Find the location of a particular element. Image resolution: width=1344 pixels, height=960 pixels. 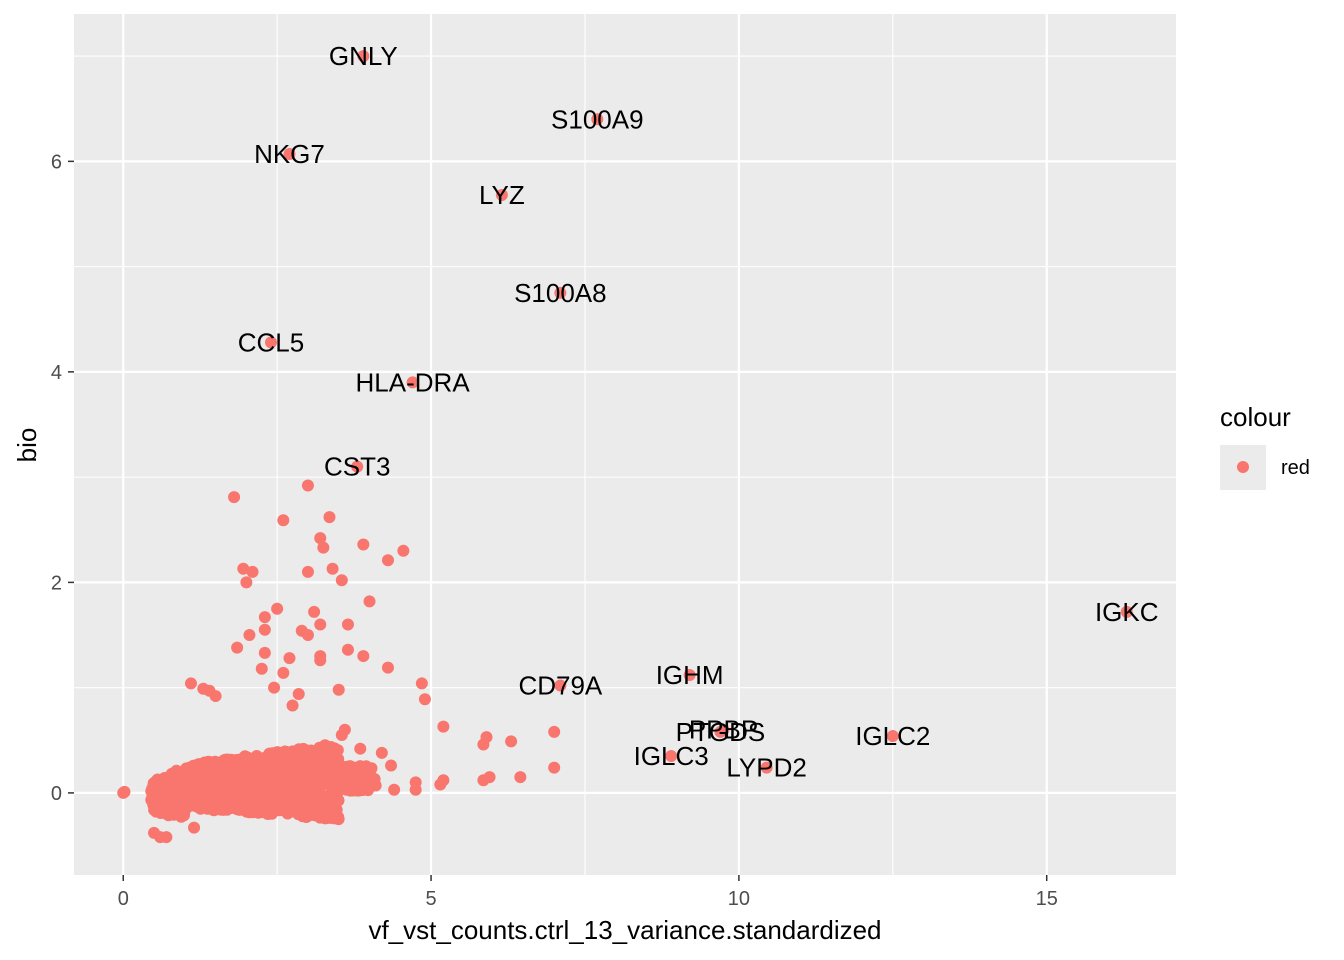

gene-label: CD79A is located at coordinates (560, 686).